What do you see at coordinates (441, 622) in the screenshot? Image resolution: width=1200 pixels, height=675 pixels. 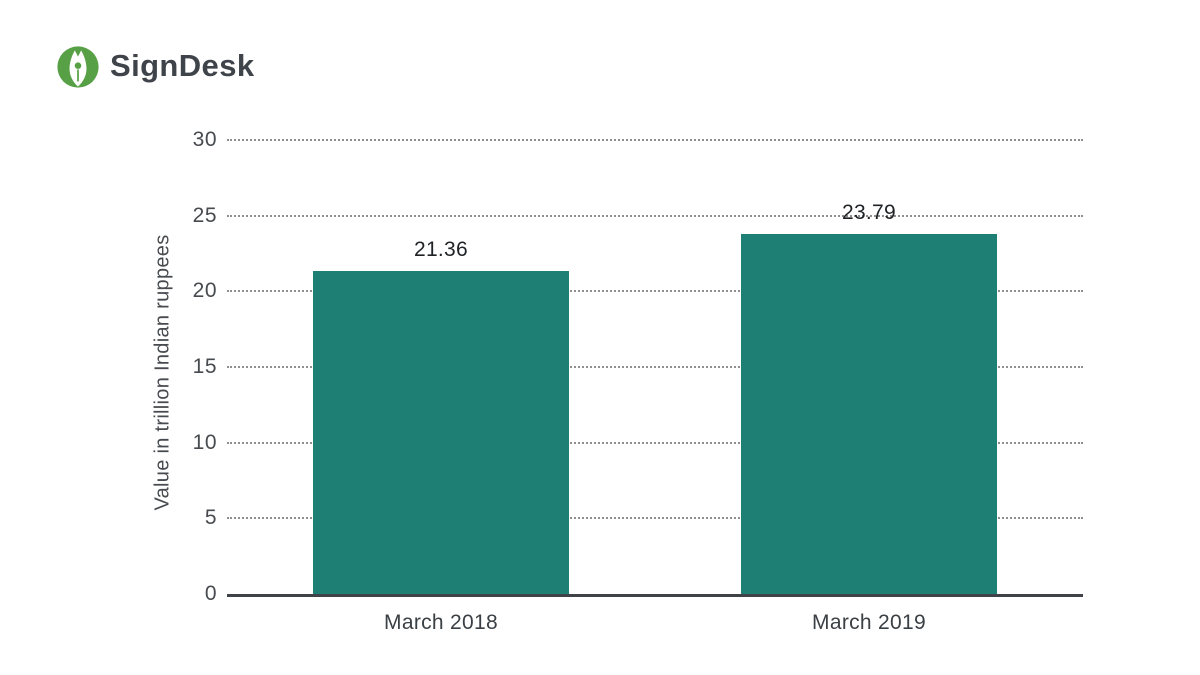 I see `x-category-label-march-2018: March 2018` at bounding box center [441, 622].